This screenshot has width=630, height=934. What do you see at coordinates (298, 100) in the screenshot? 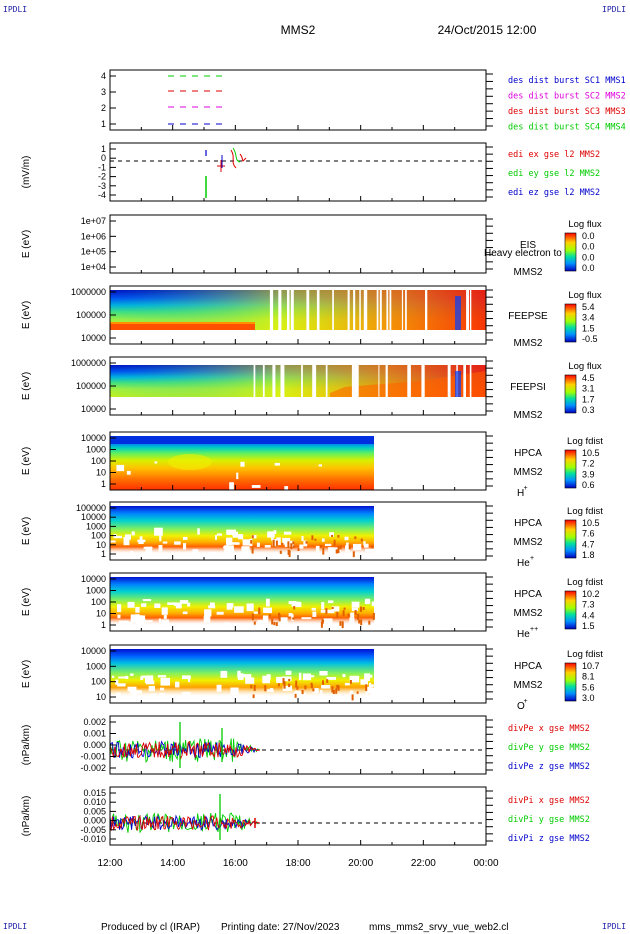
I see `panel-frame` at bounding box center [298, 100].